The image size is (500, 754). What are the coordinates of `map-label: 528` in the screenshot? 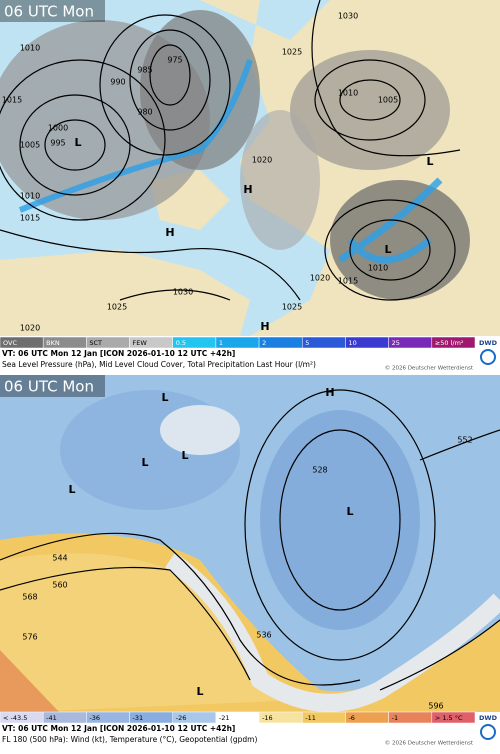 It's located at (319, 470).